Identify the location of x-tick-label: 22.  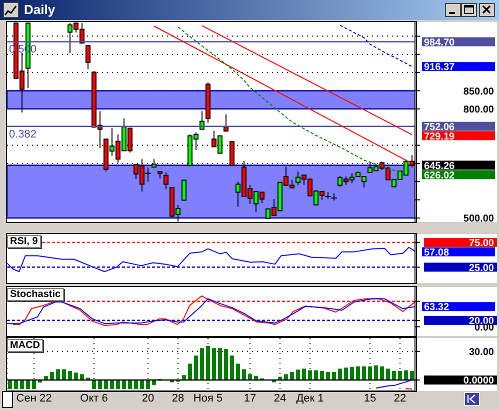
(400, 398).